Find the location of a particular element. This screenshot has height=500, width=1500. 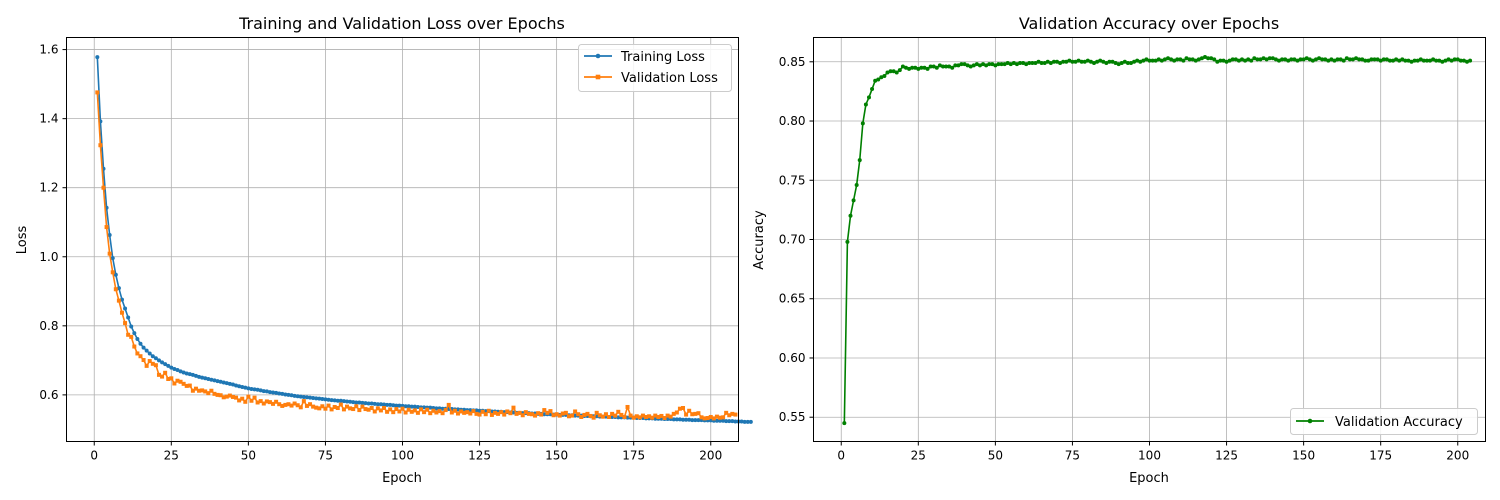

legend-label-accuracy: Validation Accuracy is located at coordinates (1399, 422).